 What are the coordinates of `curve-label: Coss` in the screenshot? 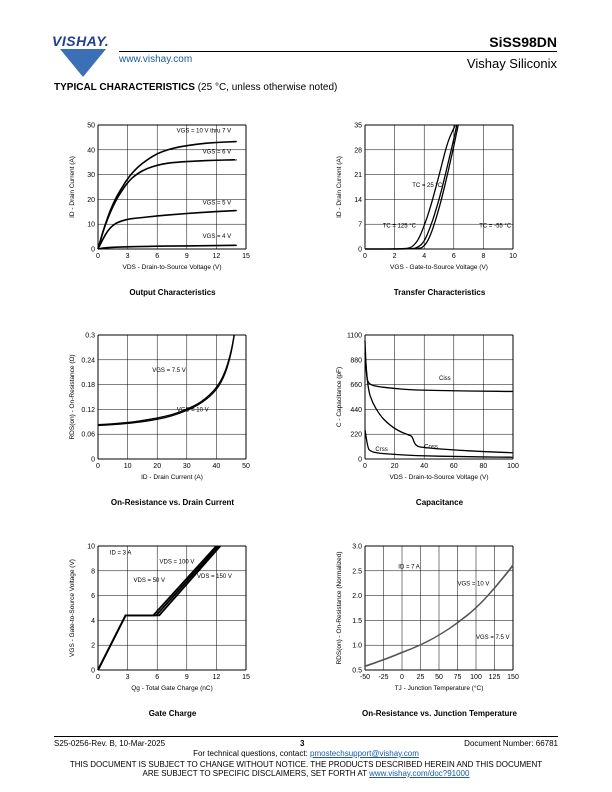 It's located at (431, 447).